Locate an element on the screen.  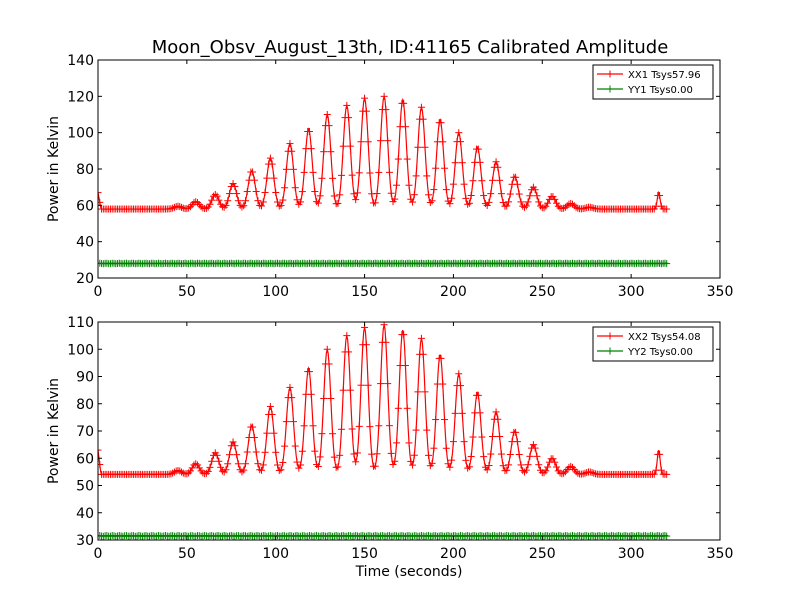
x-axis-label: Time (seconds) is located at coordinates (409, 572).